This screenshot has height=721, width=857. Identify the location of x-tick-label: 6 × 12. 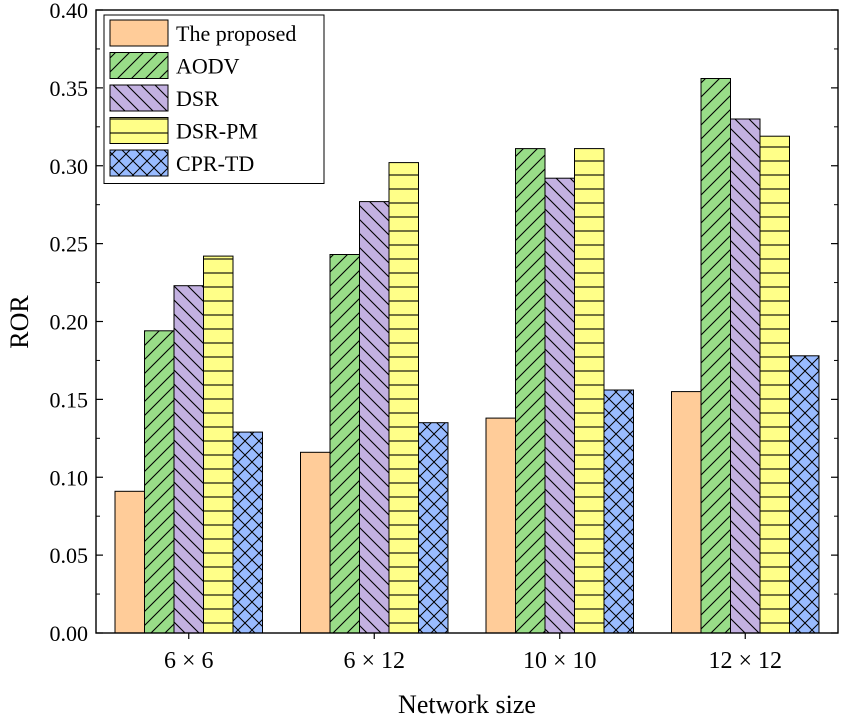
(374, 661).